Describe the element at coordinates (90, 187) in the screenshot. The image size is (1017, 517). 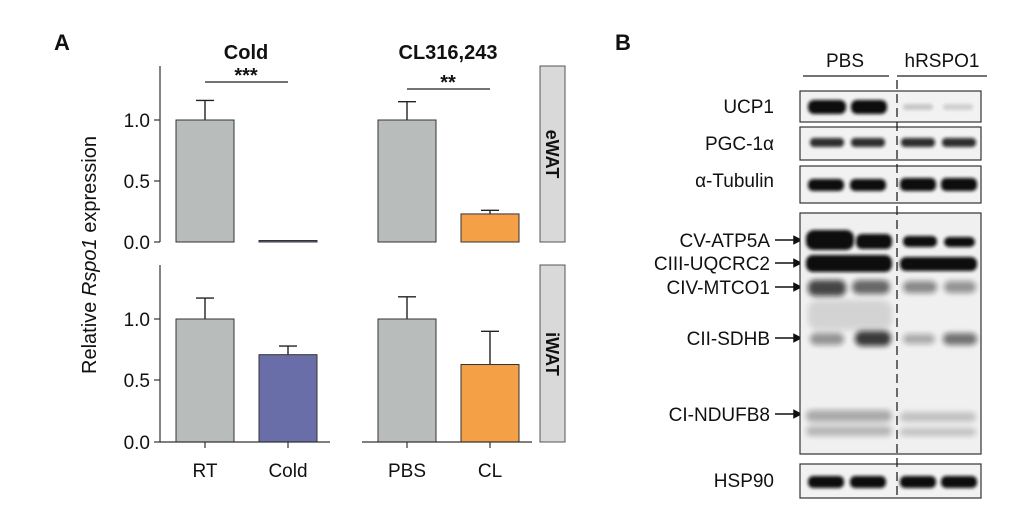
I see `y-axis-label-suffix: expression` at that location.